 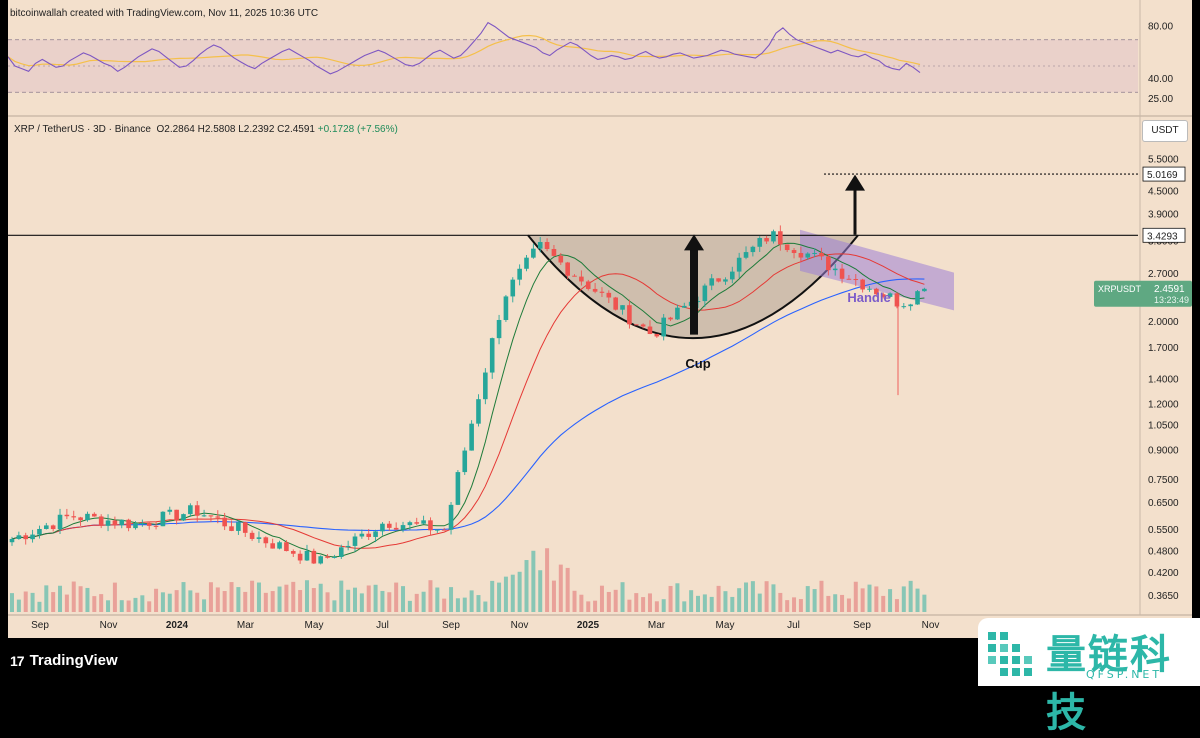 What do you see at coordinates (1163, 274) in the screenshot?
I see `price-tick-label: 2.7000` at bounding box center [1163, 274].